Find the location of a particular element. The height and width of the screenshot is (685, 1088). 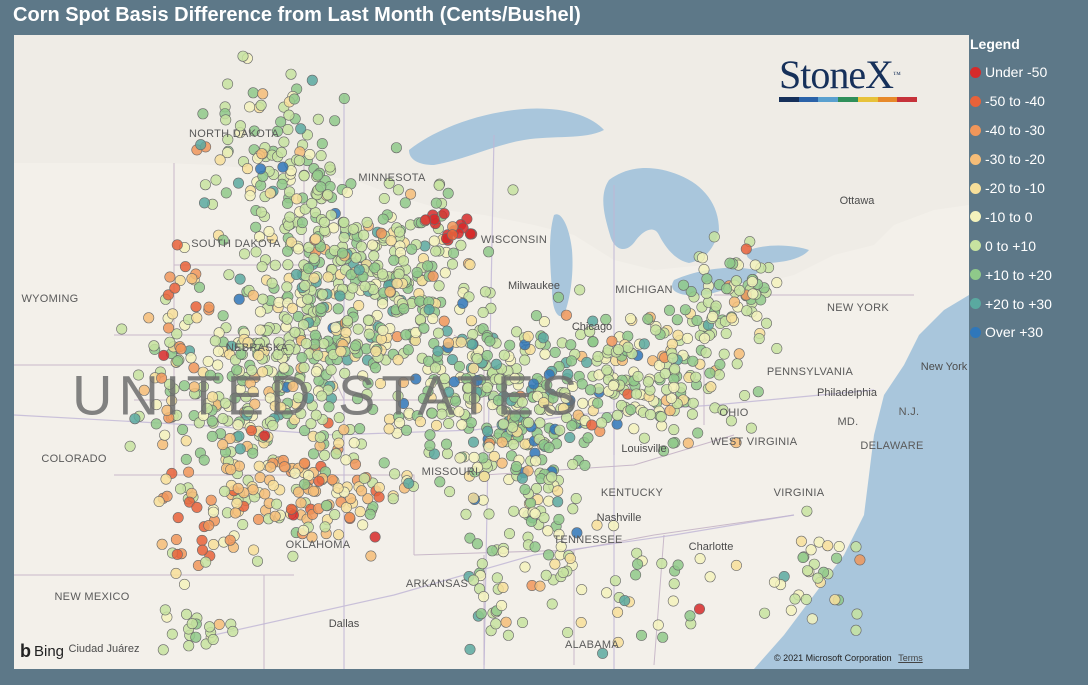

legend-item: -20 to -10 is located at coordinates (1027, 188).